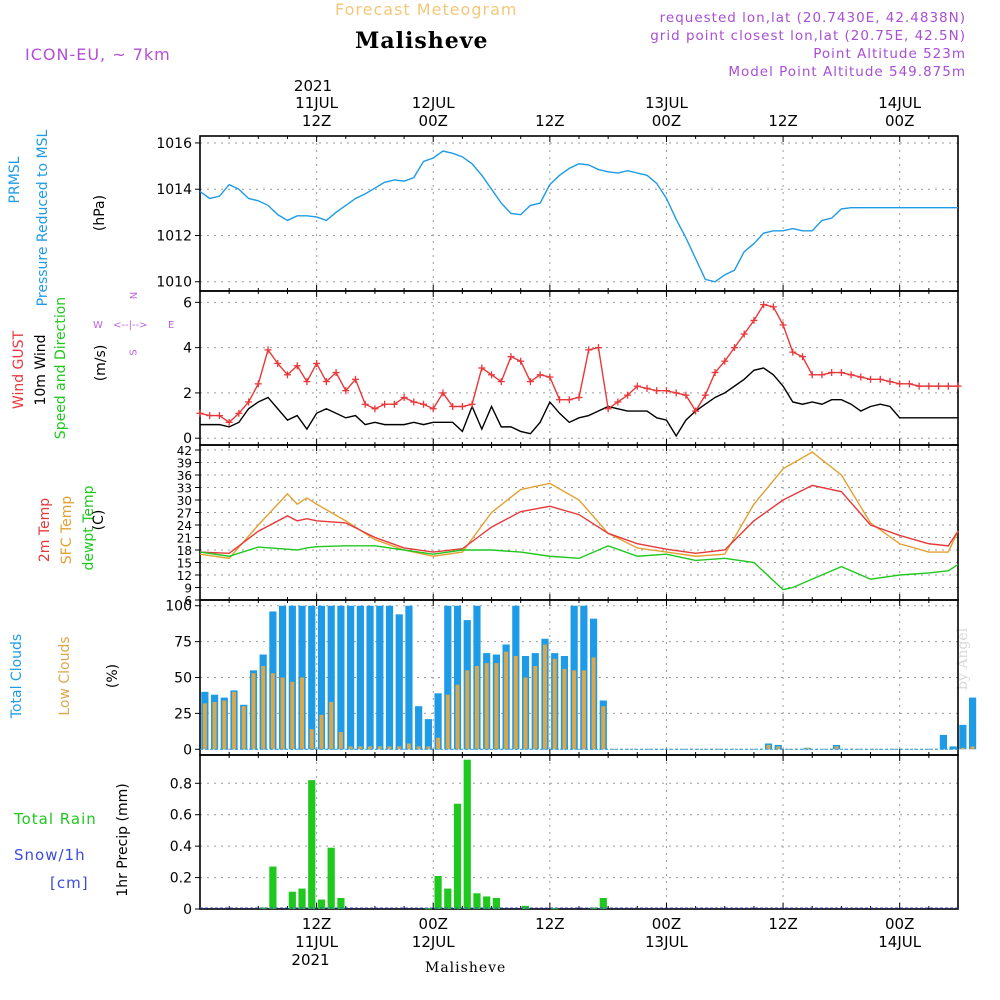 This screenshot has height=1000, width=1000. What do you see at coordinates (50, 855) in the screenshot?
I see `snow-label: Snow/1h` at bounding box center [50, 855].